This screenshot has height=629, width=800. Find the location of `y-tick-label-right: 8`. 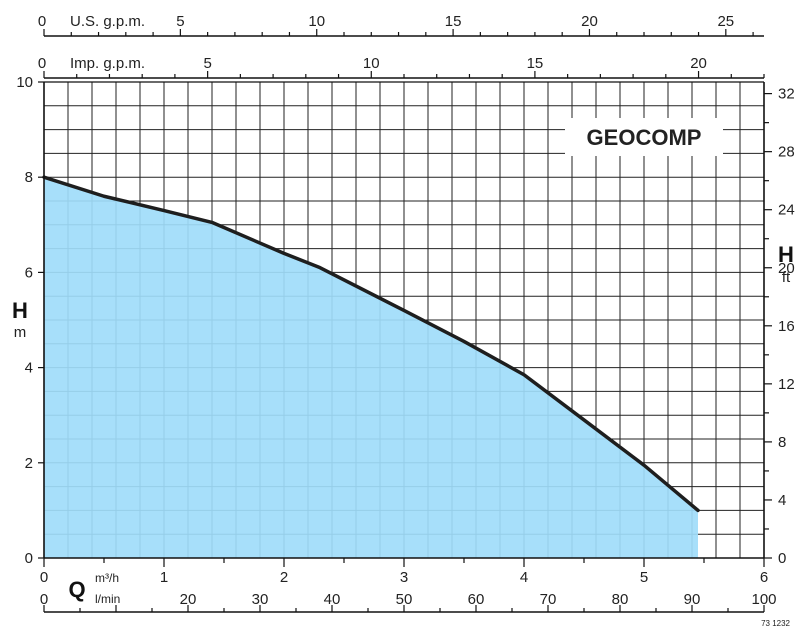

y-tick-label-right: 8 is located at coordinates (782, 442).